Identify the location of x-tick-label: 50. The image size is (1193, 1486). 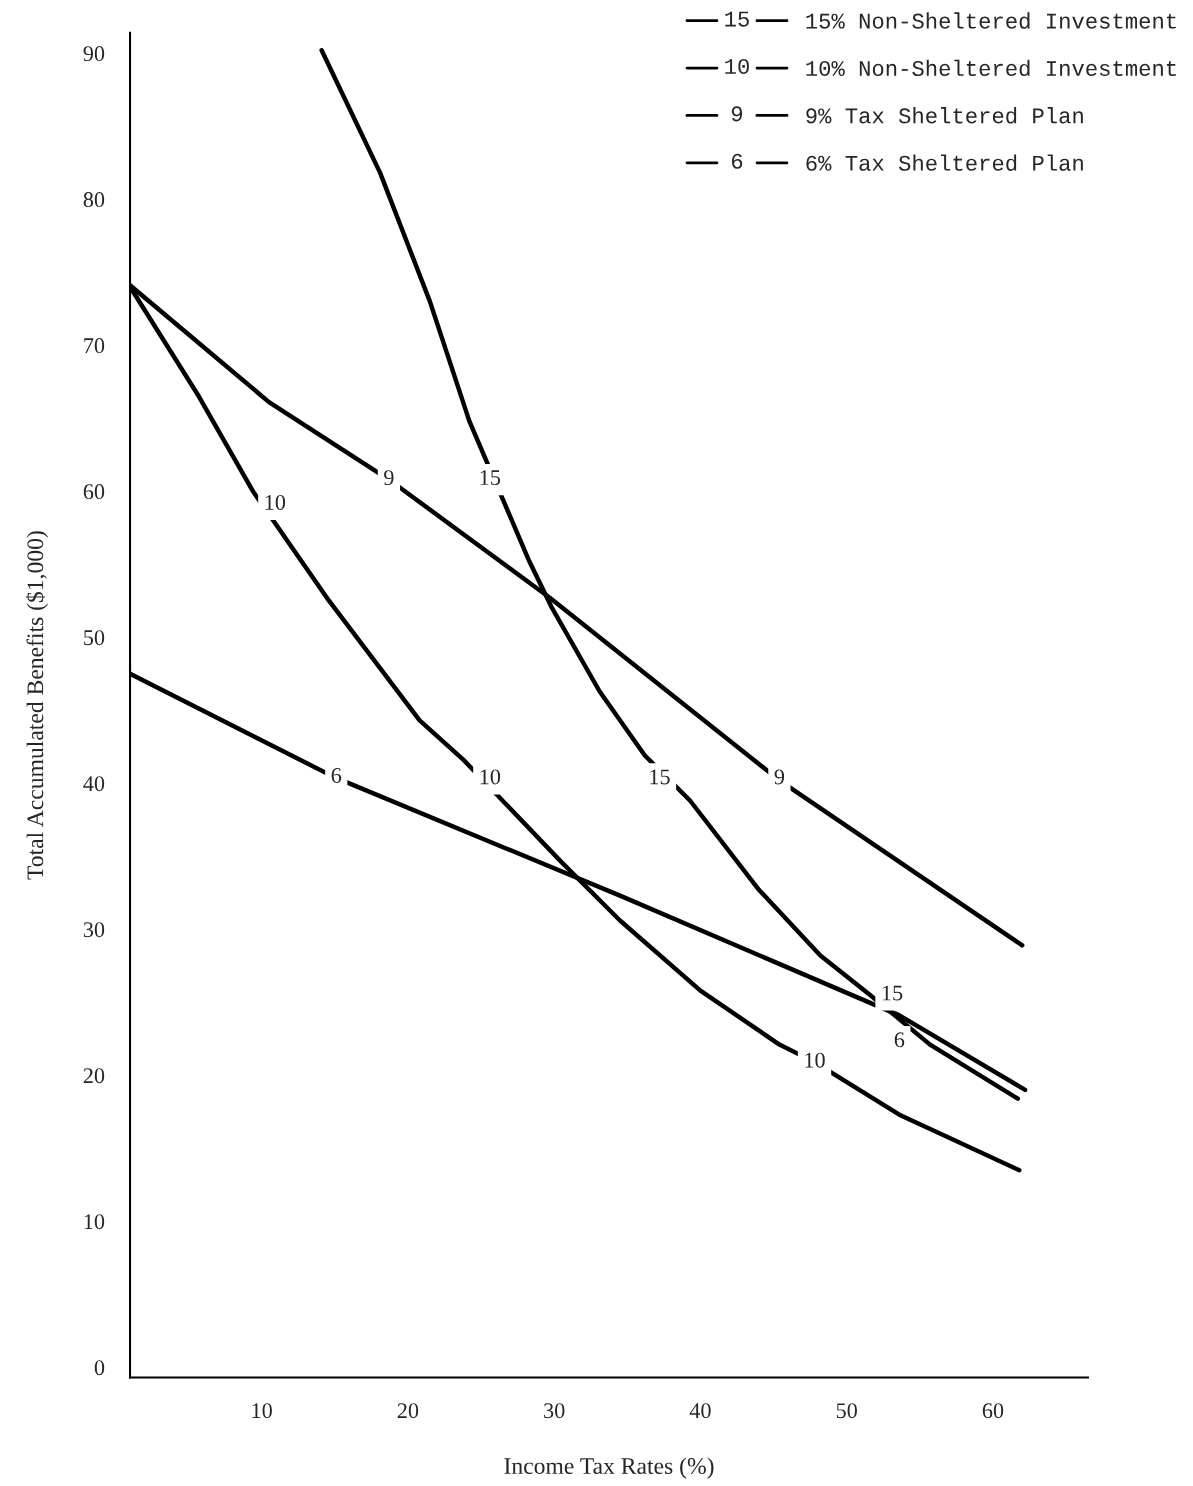
(846, 1411).